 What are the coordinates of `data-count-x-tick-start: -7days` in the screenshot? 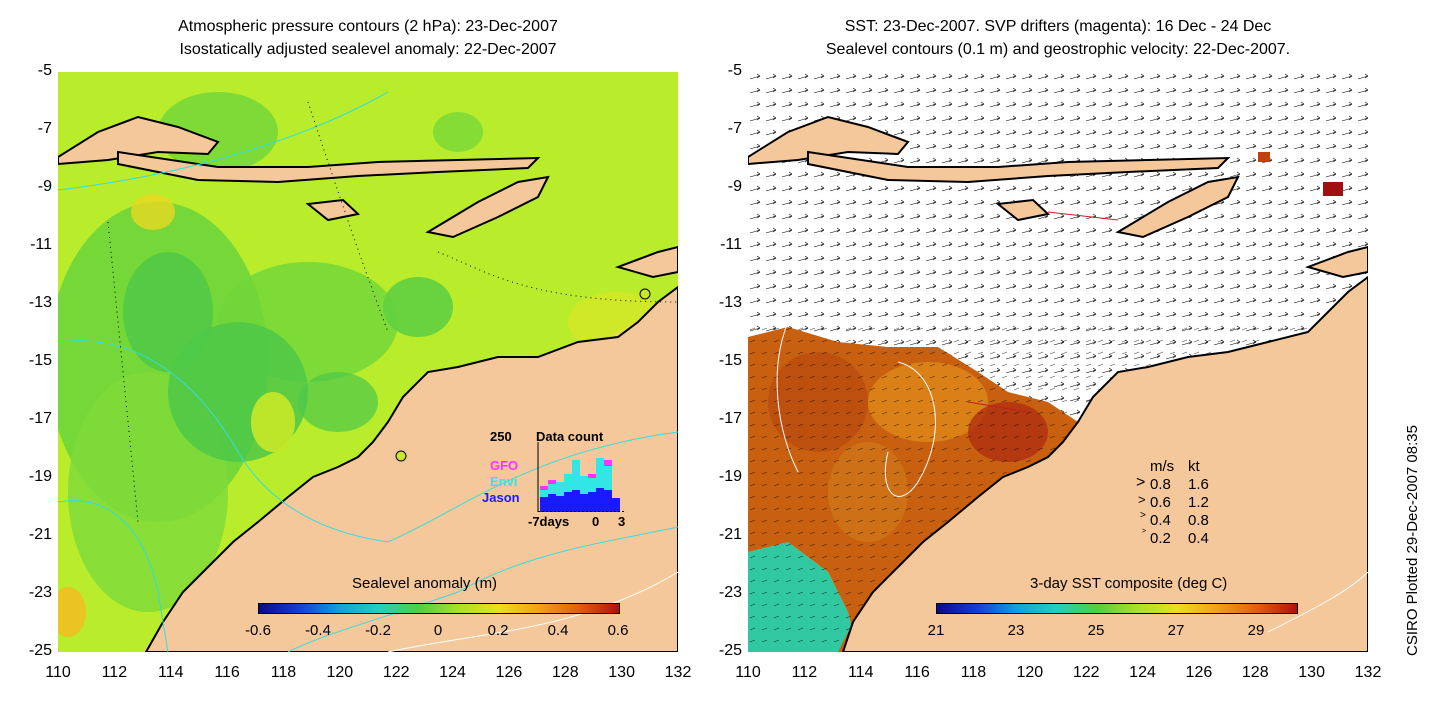 It's located at (549, 521).